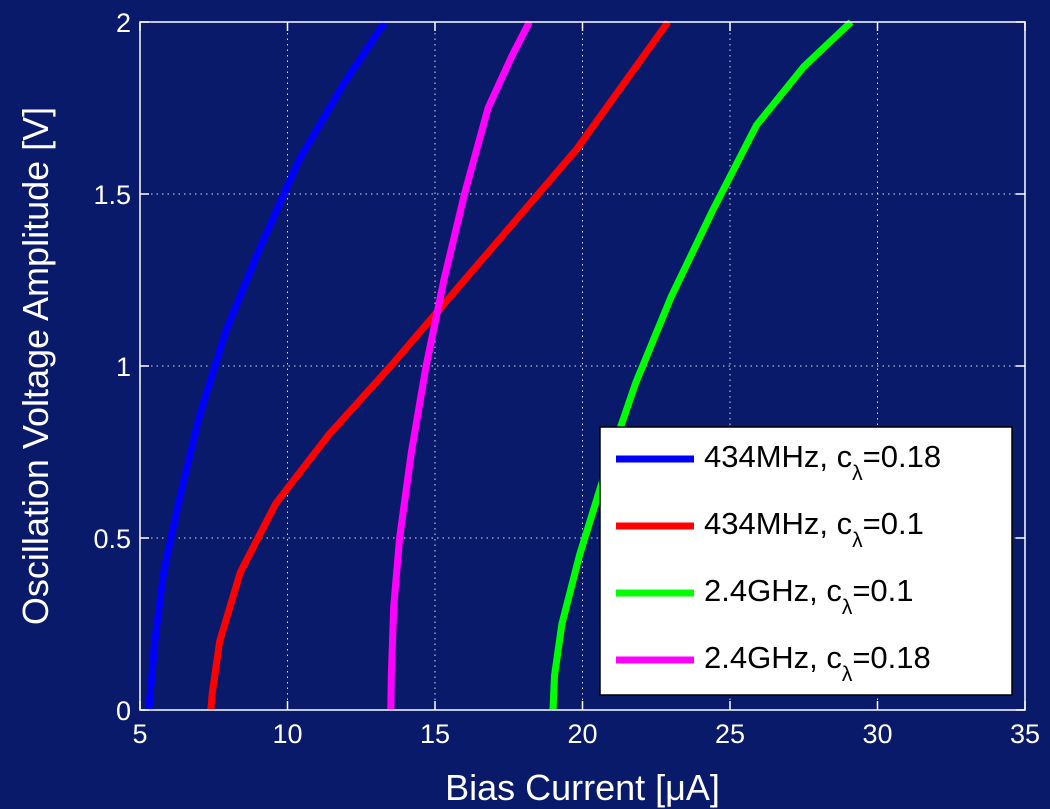 The height and width of the screenshot is (809, 1050). What do you see at coordinates (112, 195) in the screenshot?
I see `y-tick-label: 1.5` at bounding box center [112, 195].